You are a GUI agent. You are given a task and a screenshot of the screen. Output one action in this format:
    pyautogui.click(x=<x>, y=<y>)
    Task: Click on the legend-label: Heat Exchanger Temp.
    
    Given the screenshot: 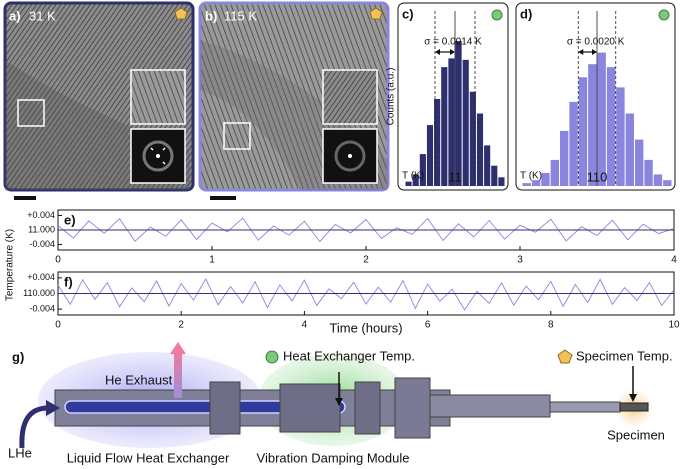 What is the action you would take?
    pyautogui.click(x=349, y=355)
    